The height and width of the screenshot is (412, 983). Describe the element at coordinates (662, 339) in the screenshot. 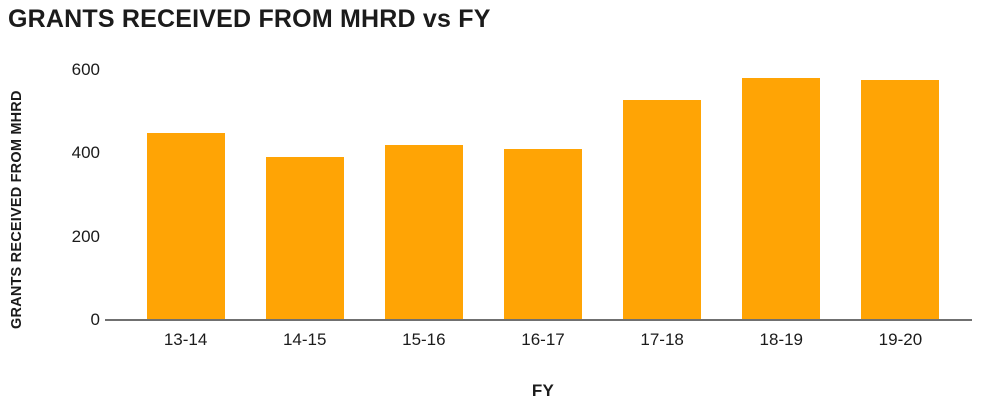

I see `x-tick-label: 17-18` at that location.